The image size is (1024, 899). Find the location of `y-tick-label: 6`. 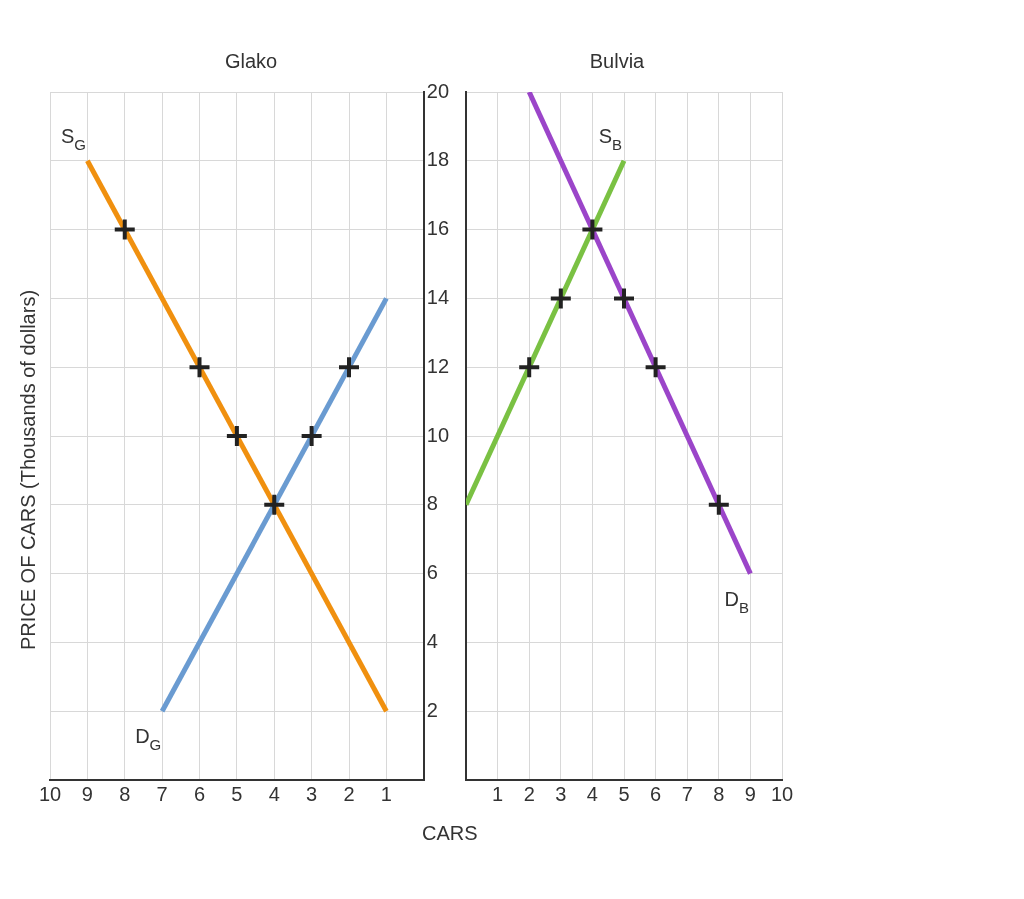

y-tick-label: 6 is located at coordinates (432, 572).